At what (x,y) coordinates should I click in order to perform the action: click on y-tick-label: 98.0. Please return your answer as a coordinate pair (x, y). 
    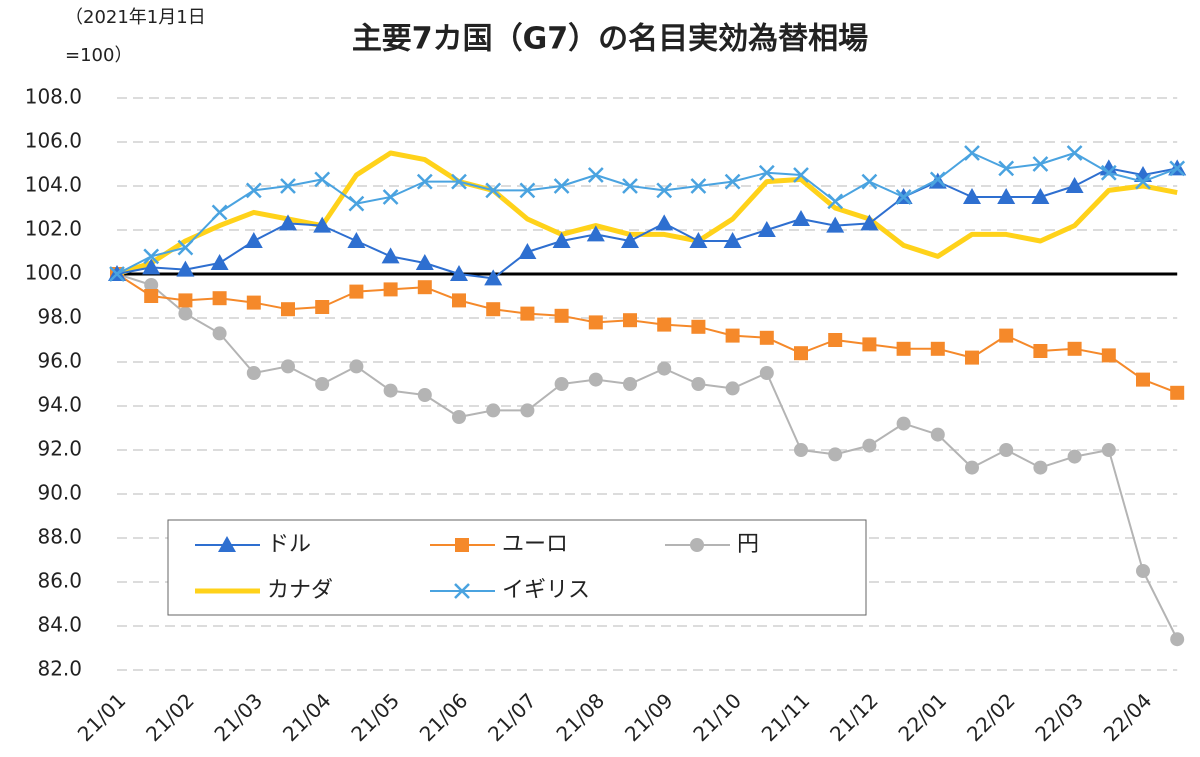
    Looking at the image, I should click on (59, 317).